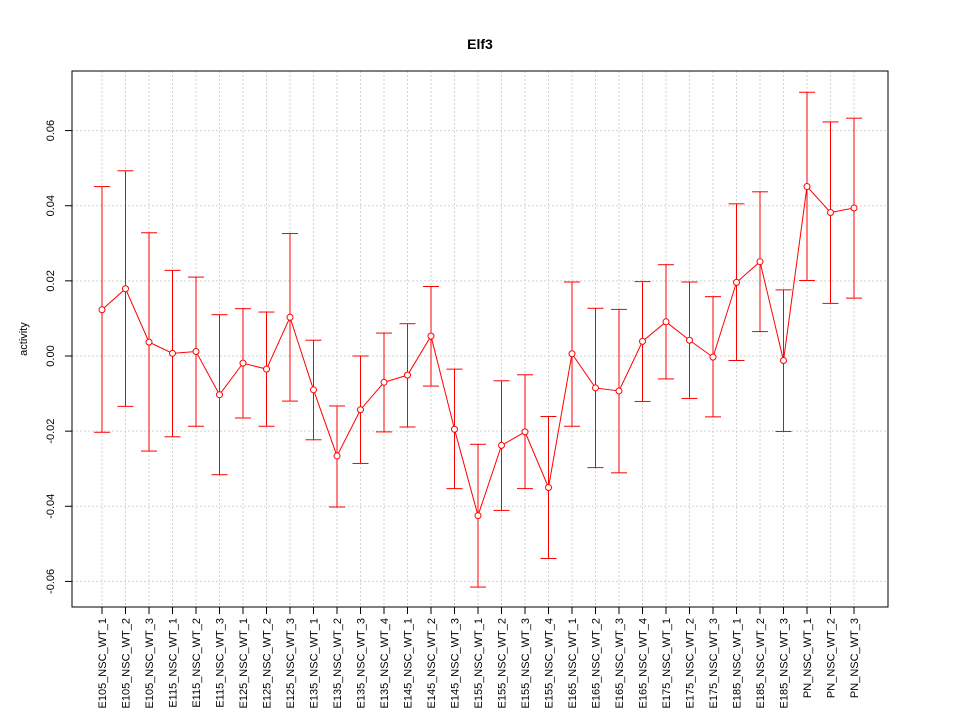 The width and height of the screenshot is (960, 720). I want to click on x-tick-label: E185_NSC_WT_2, so click(761, 663).